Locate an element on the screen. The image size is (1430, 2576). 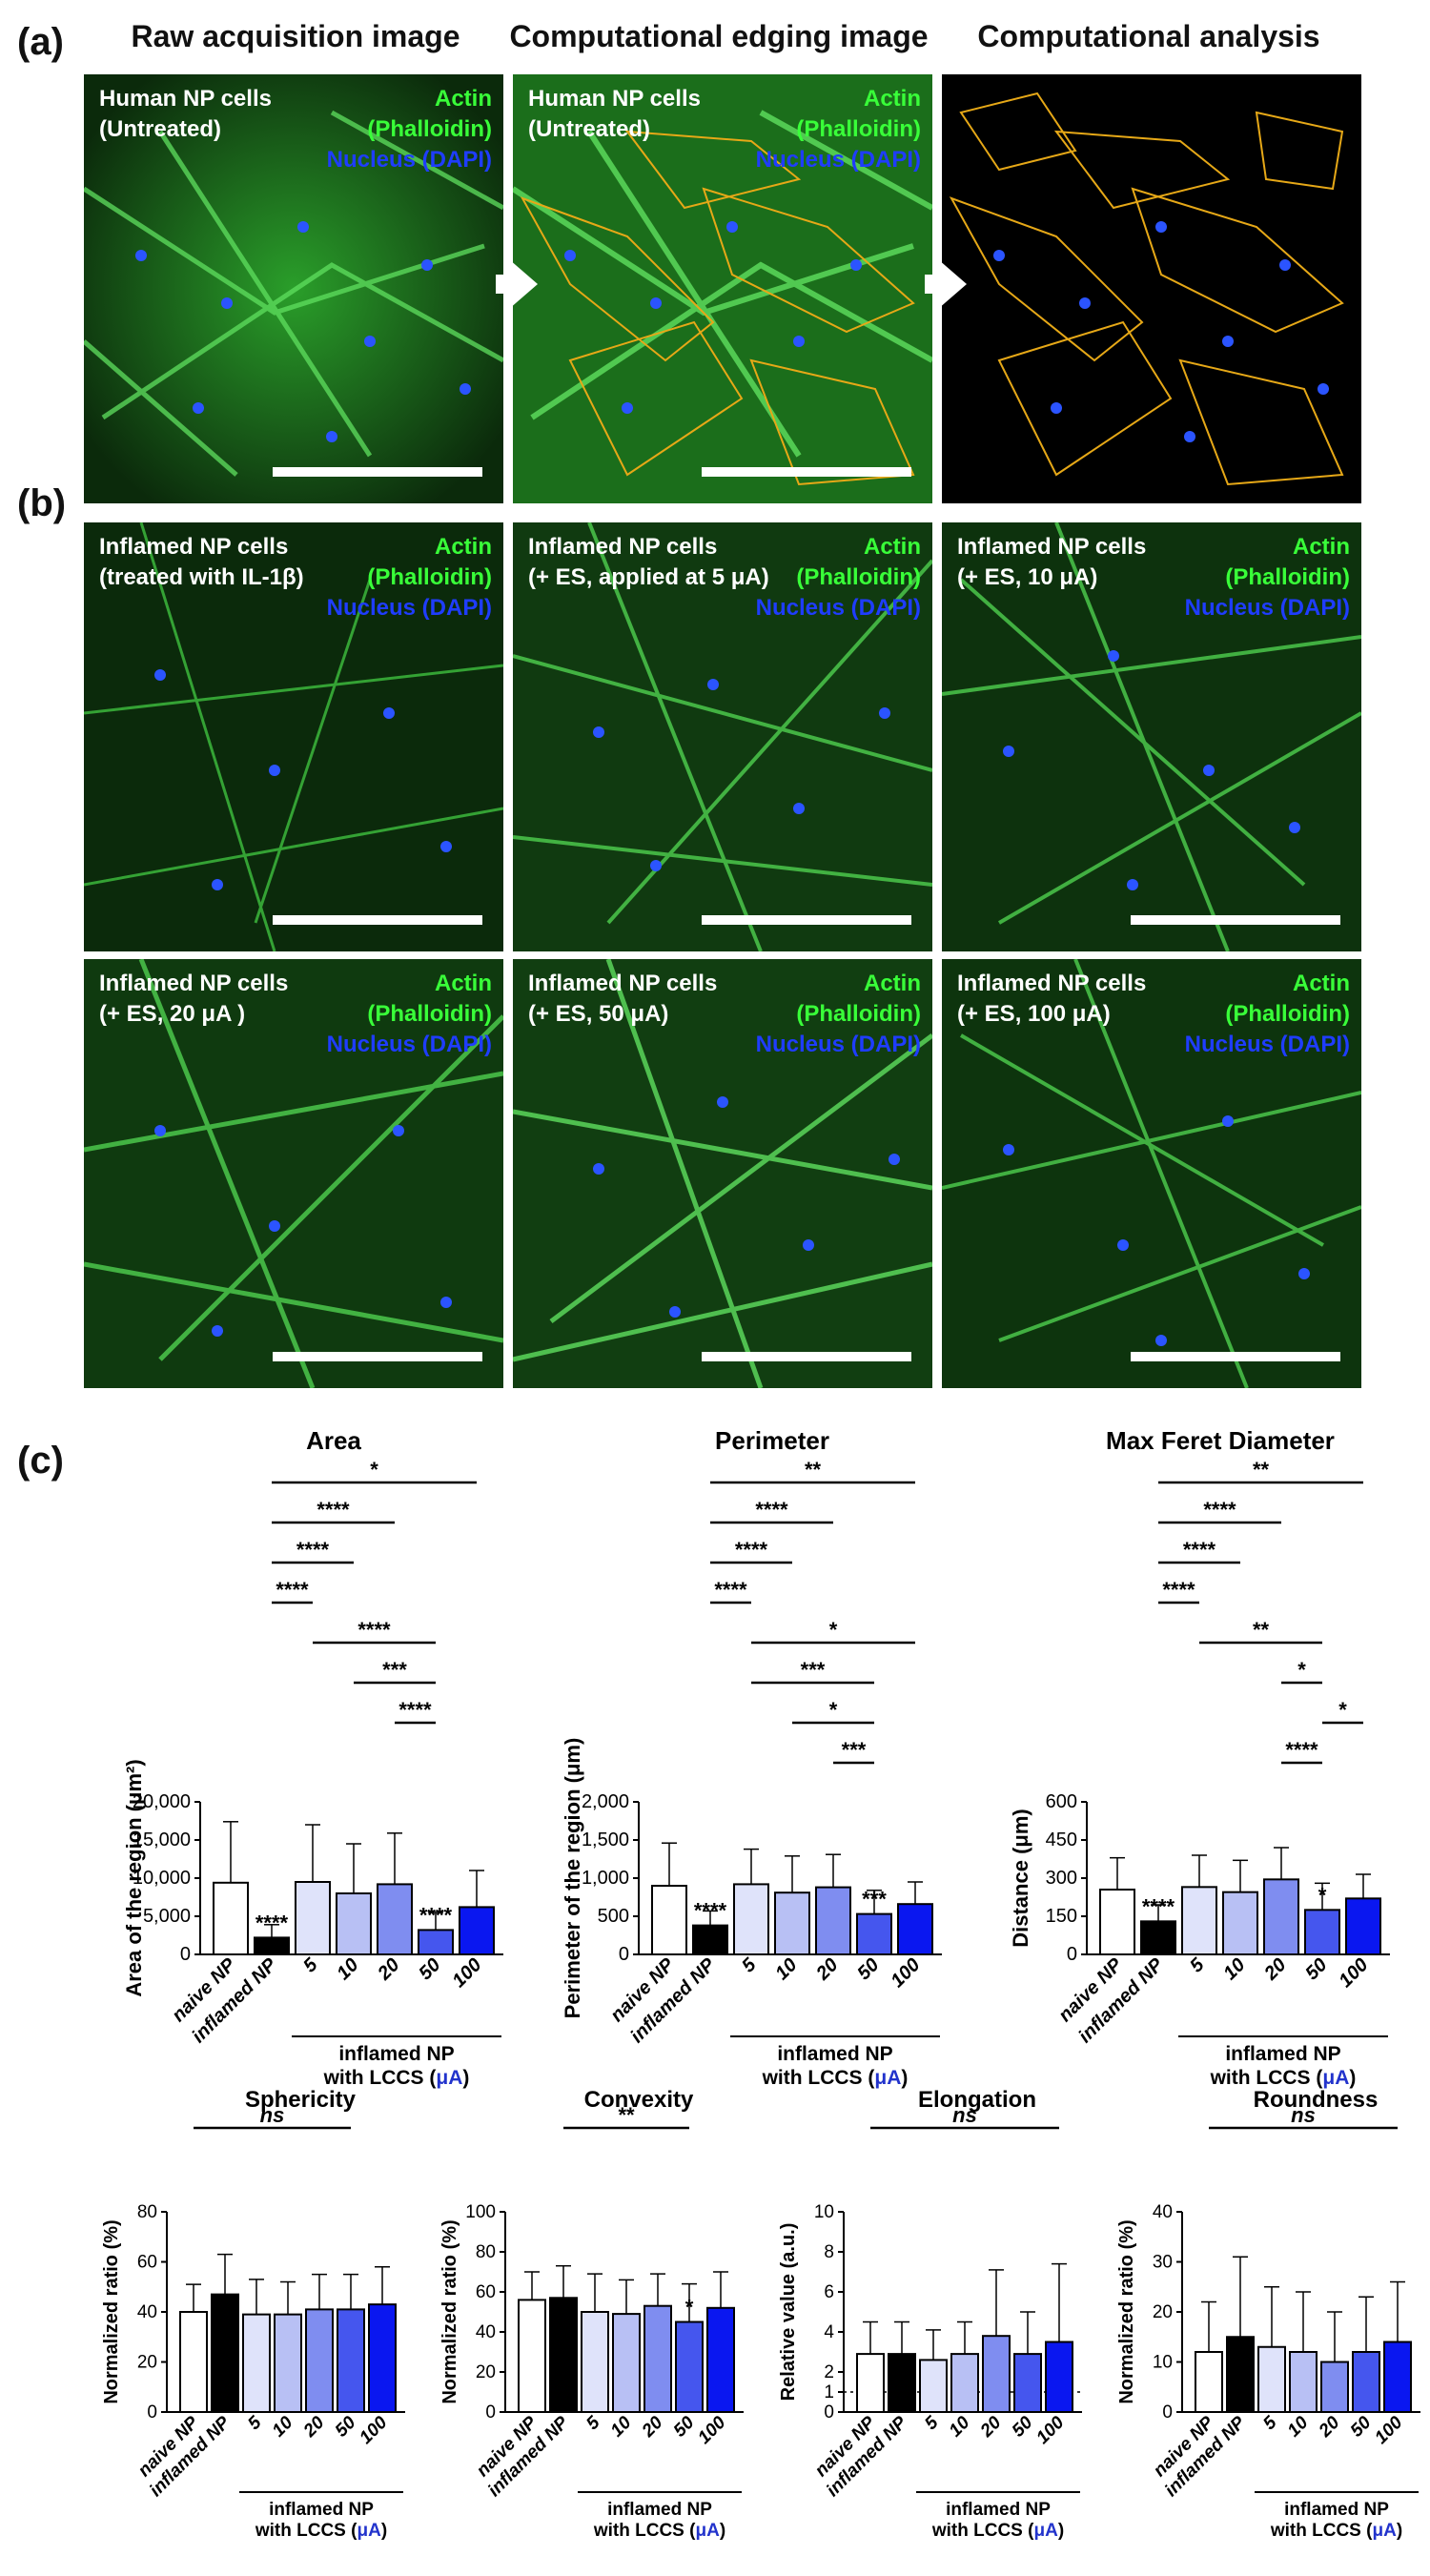
stain-legend-b1: Actin (Phalloidin) Nucleus (DAPI) is located at coordinates (409, 577).